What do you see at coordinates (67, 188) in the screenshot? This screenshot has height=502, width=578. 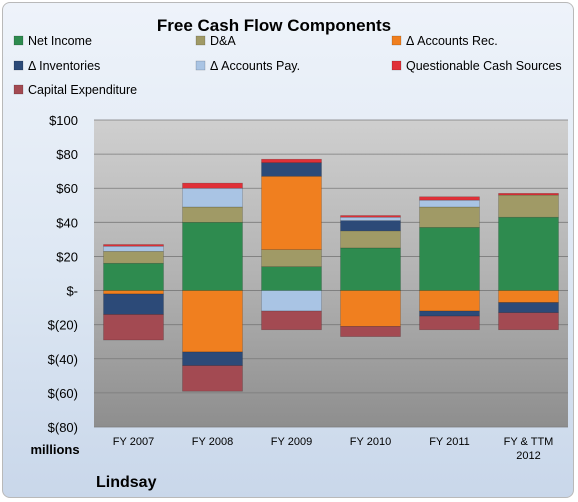 I see `y-tick-label: $60` at bounding box center [67, 188].